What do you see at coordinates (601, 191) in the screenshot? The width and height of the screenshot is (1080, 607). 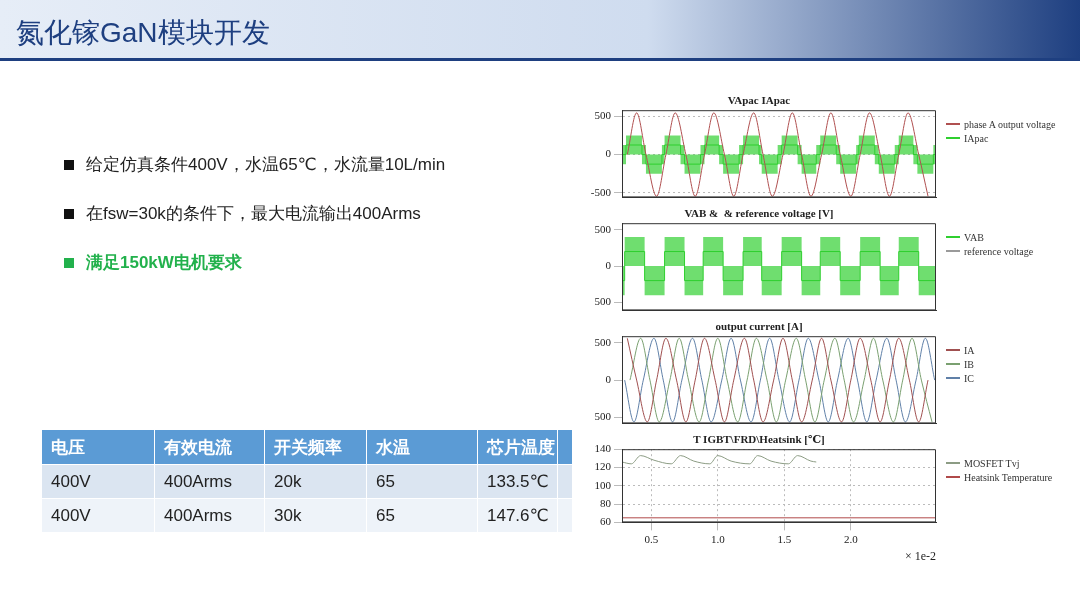 I see `y-tick-label: -500` at bounding box center [601, 191].